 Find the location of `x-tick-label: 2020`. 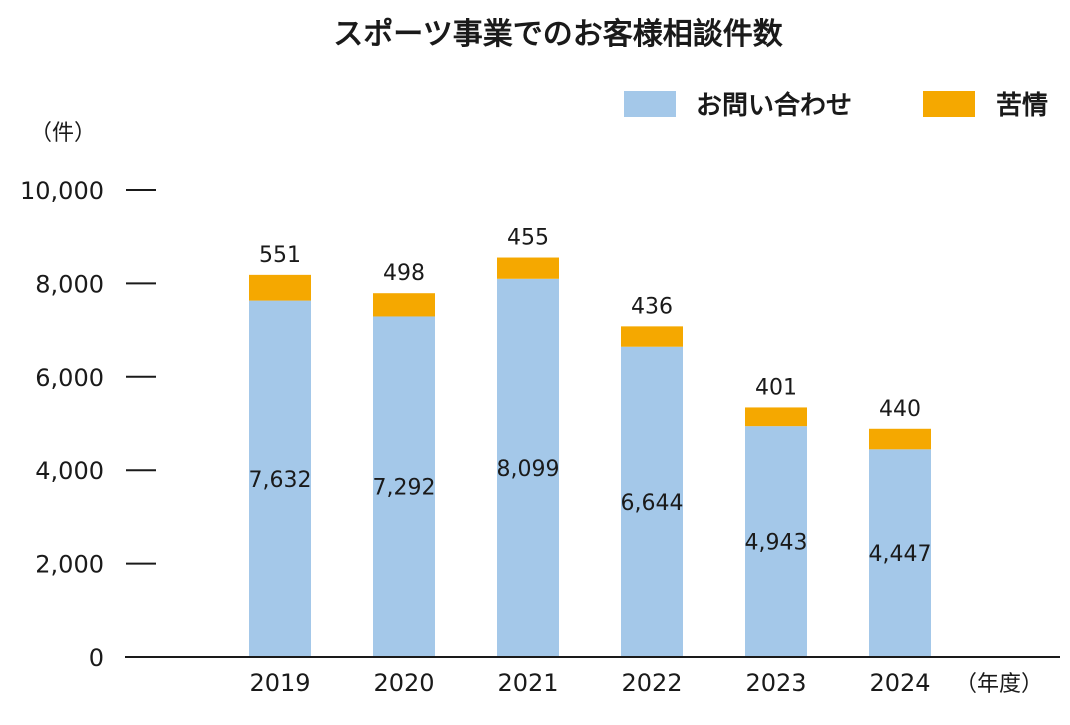

x-tick-label: 2020 is located at coordinates (403, 683).